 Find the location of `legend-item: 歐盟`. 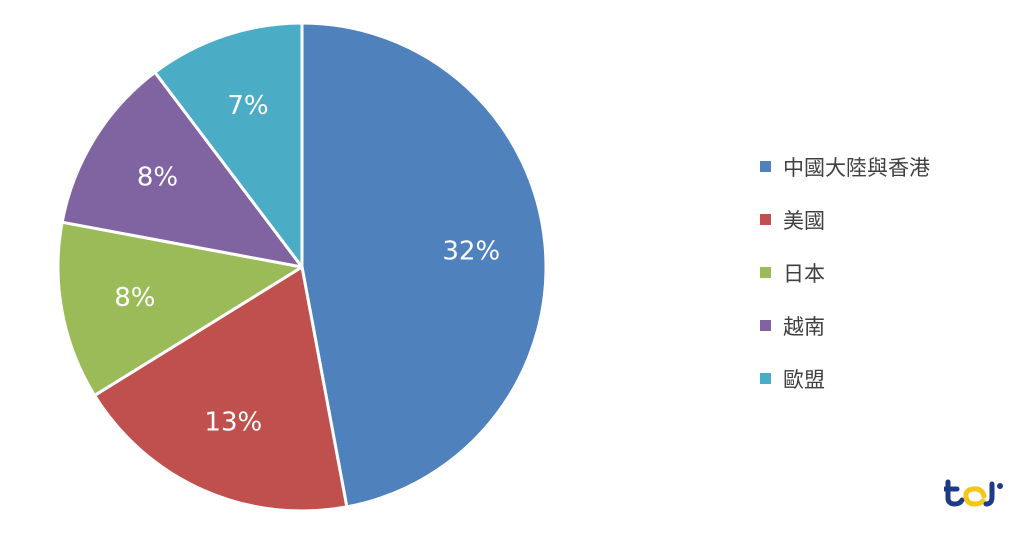

legend-item: 歐盟 is located at coordinates (845, 378).